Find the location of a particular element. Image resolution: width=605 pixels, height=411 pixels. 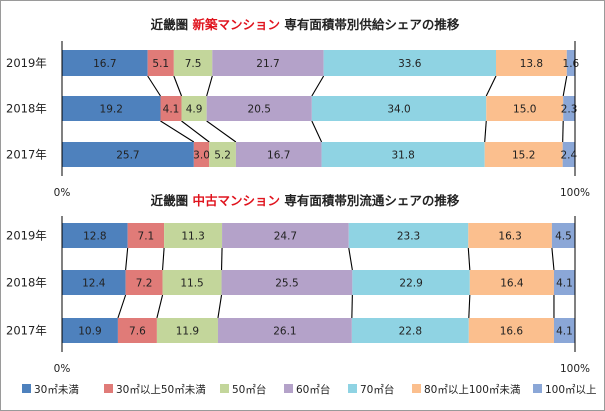

category-label: 2018年 is located at coordinates (26, 283).